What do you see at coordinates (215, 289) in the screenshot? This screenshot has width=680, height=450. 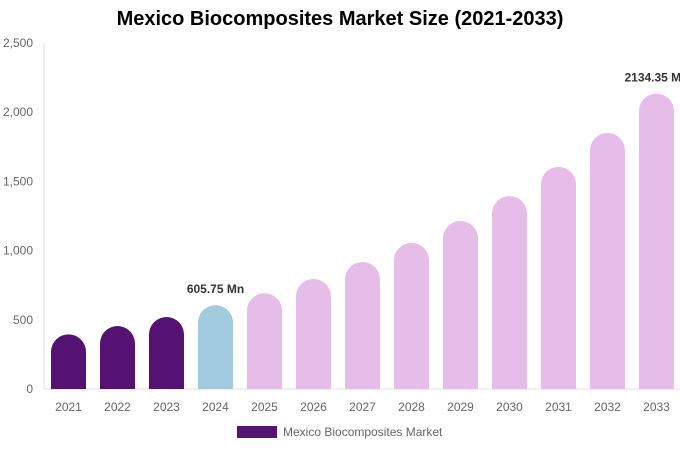 I see `data-label: 605.75 Mn` at bounding box center [215, 289].